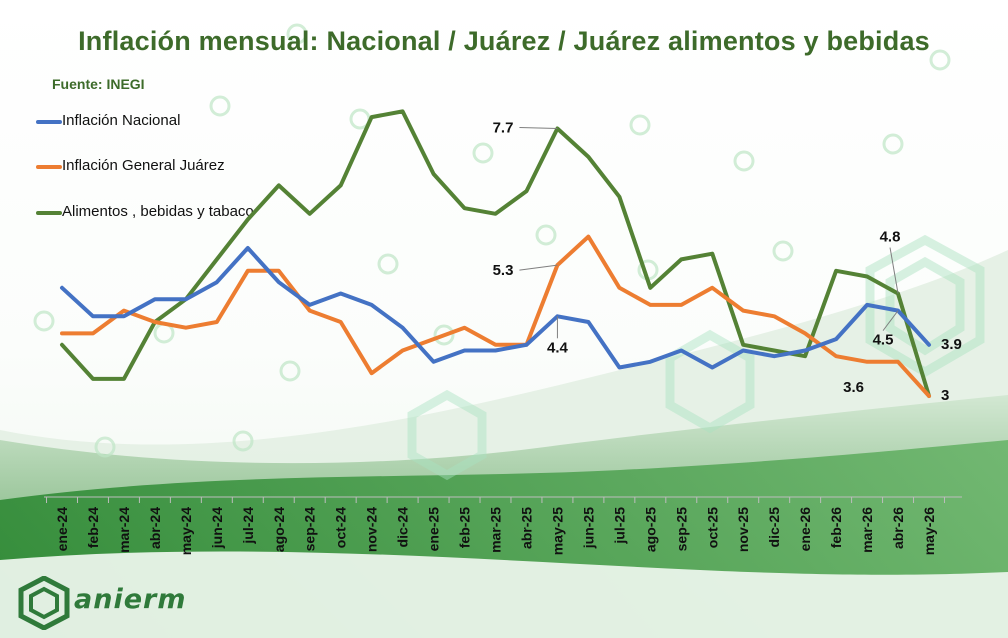 The image size is (1008, 638). What do you see at coordinates (465, 527) in the screenshot?
I see `x-tick-label: feb-25` at bounding box center [465, 527].